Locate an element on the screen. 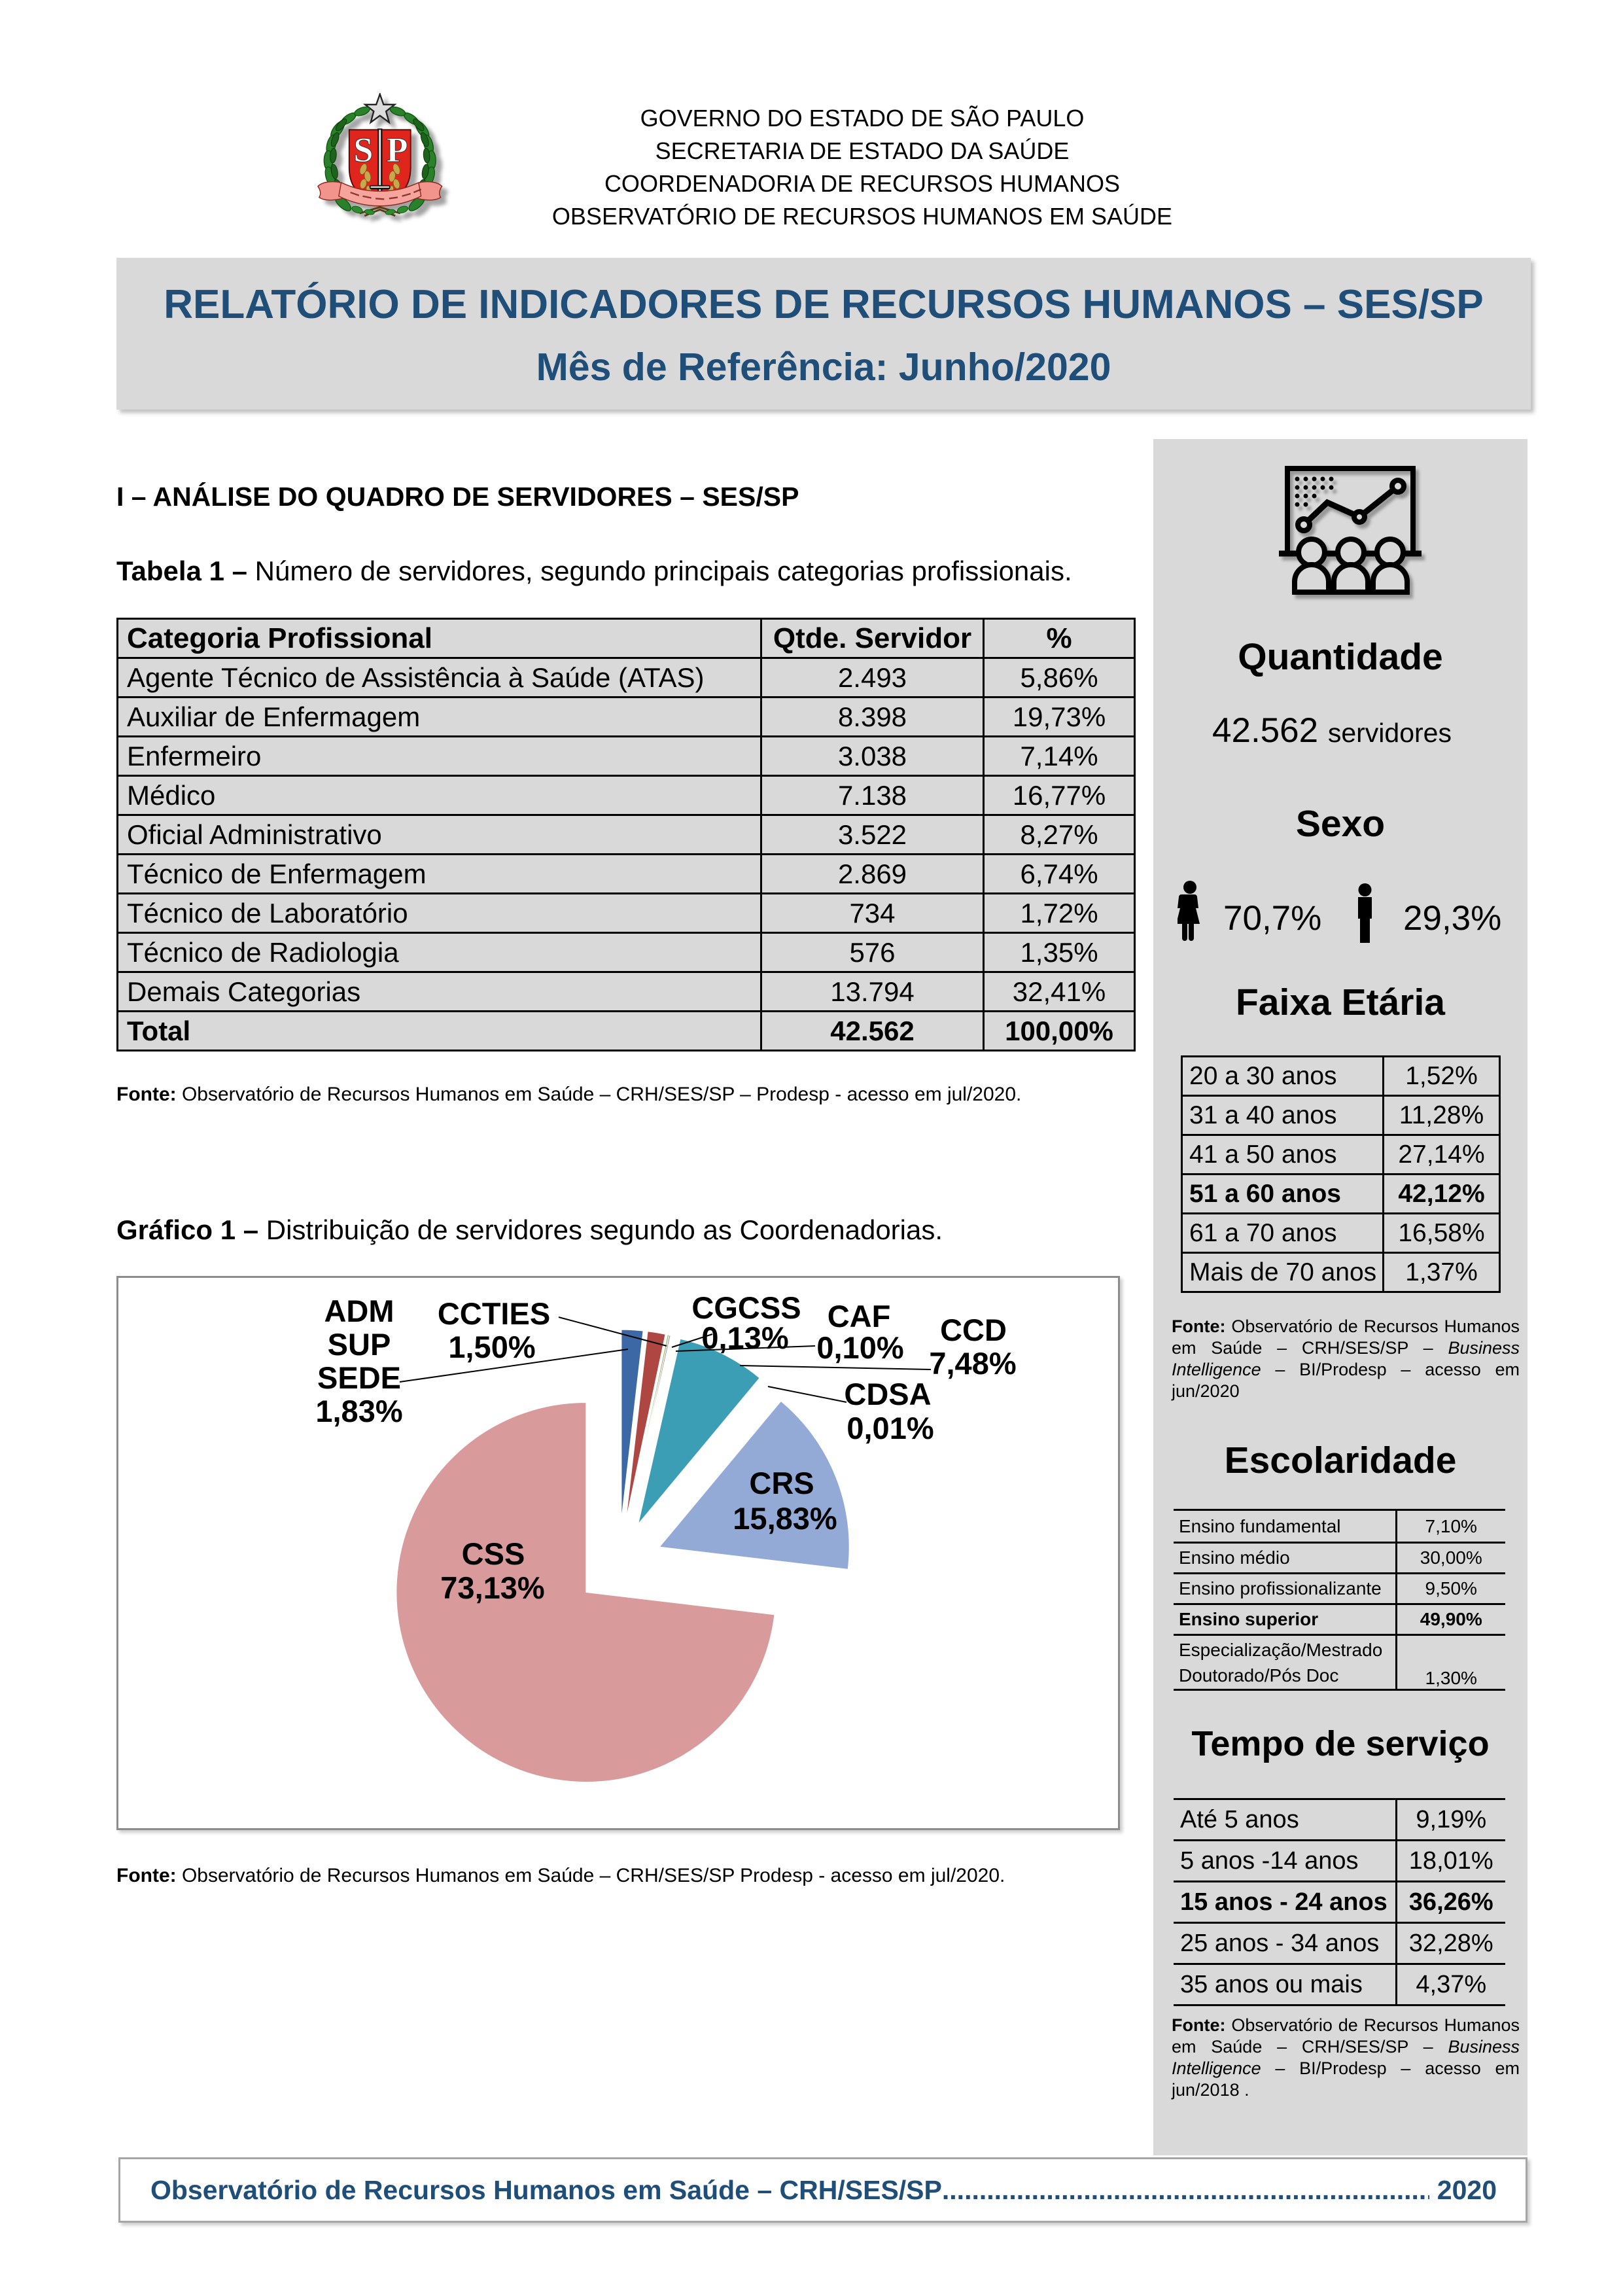  svg-text: CCTIES is located at coordinates (494, 1313).